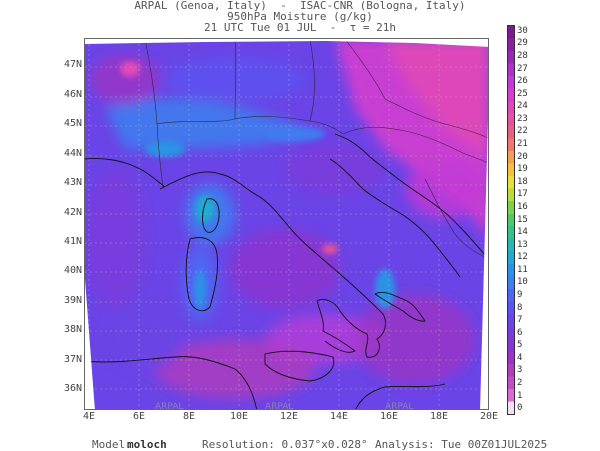 The width and height of the screenshot is (600, 451). Describe the element at coordinates (520, 383) in the screenshot. I see `colorbar-tick-label: 2` at that location.